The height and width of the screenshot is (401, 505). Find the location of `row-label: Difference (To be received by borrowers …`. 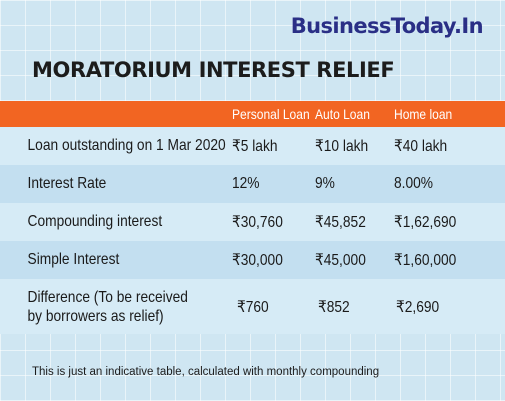

row-label: Difference (To be received by borrowers … is located at coordinates (107, 306).